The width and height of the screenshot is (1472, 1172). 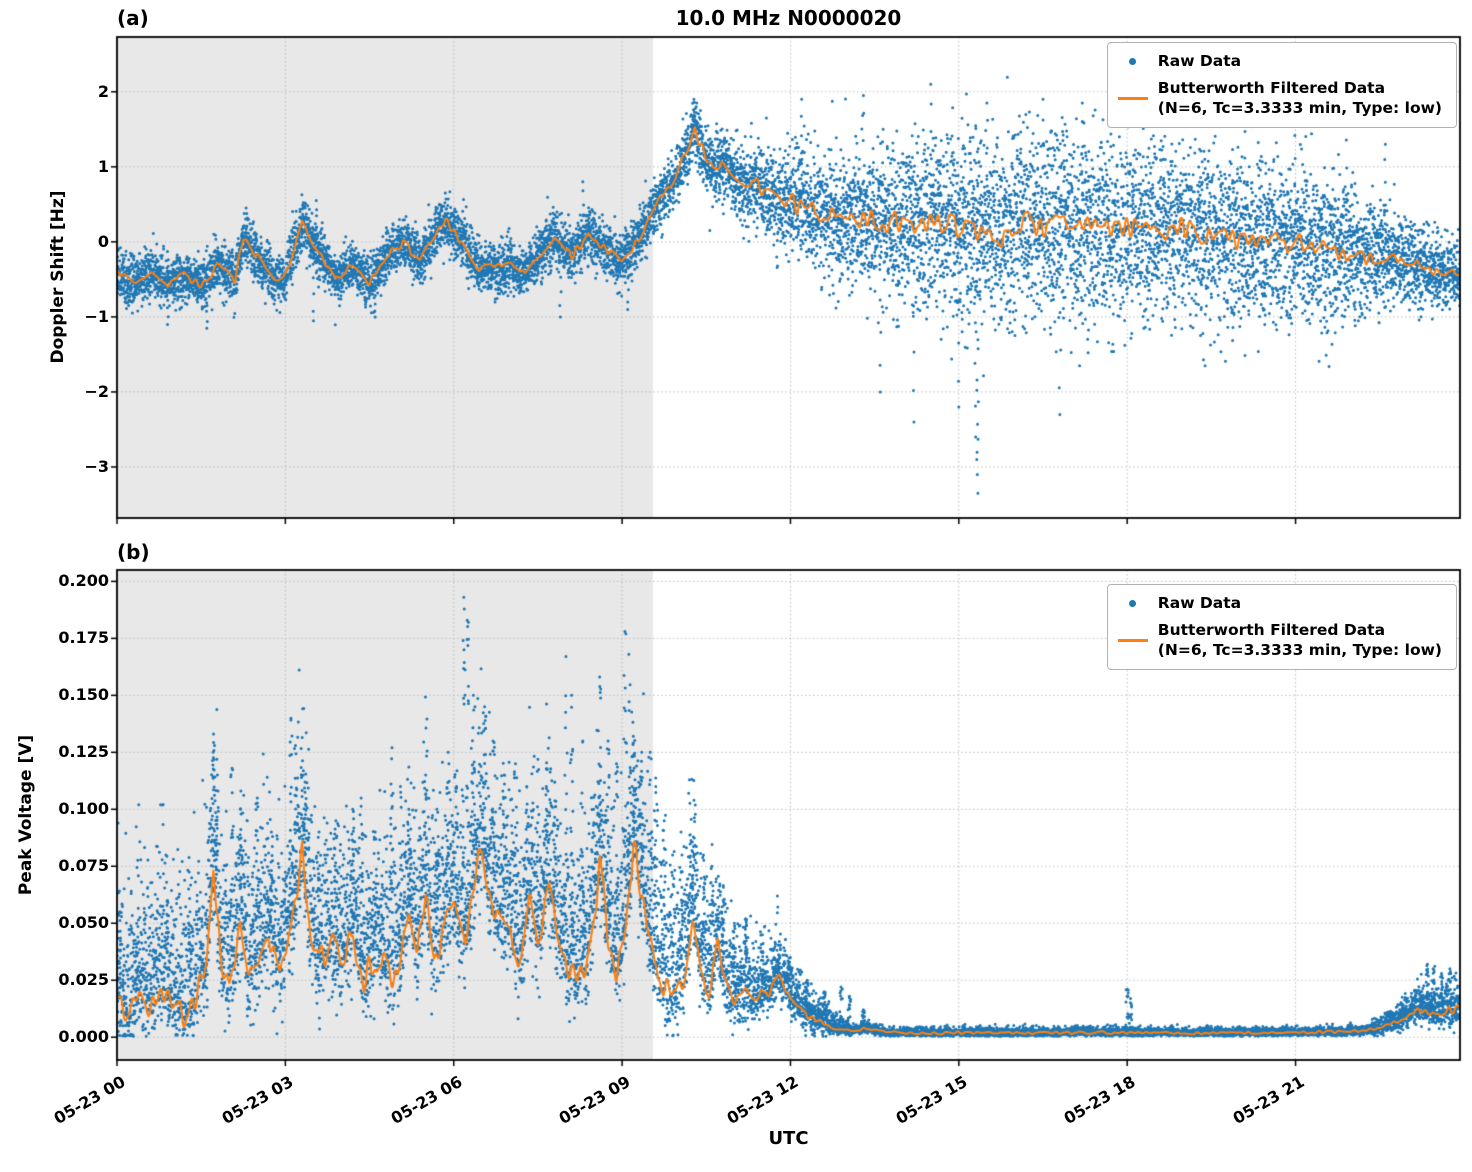 I want to click on y-tick-label: 0.125, so click(x=83, y=752).